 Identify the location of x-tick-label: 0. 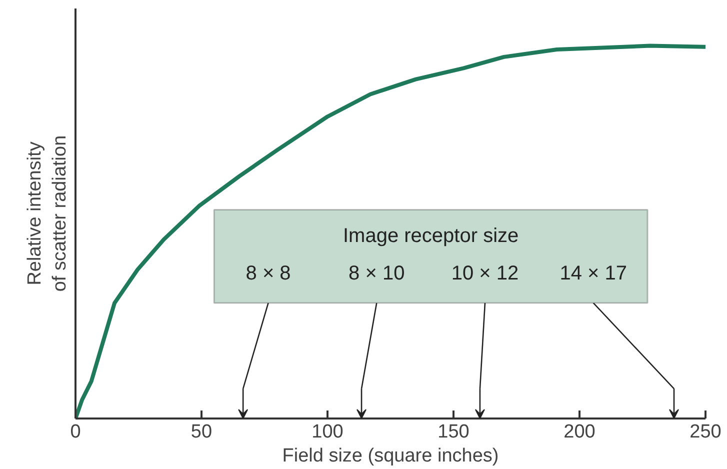
(75, 432).